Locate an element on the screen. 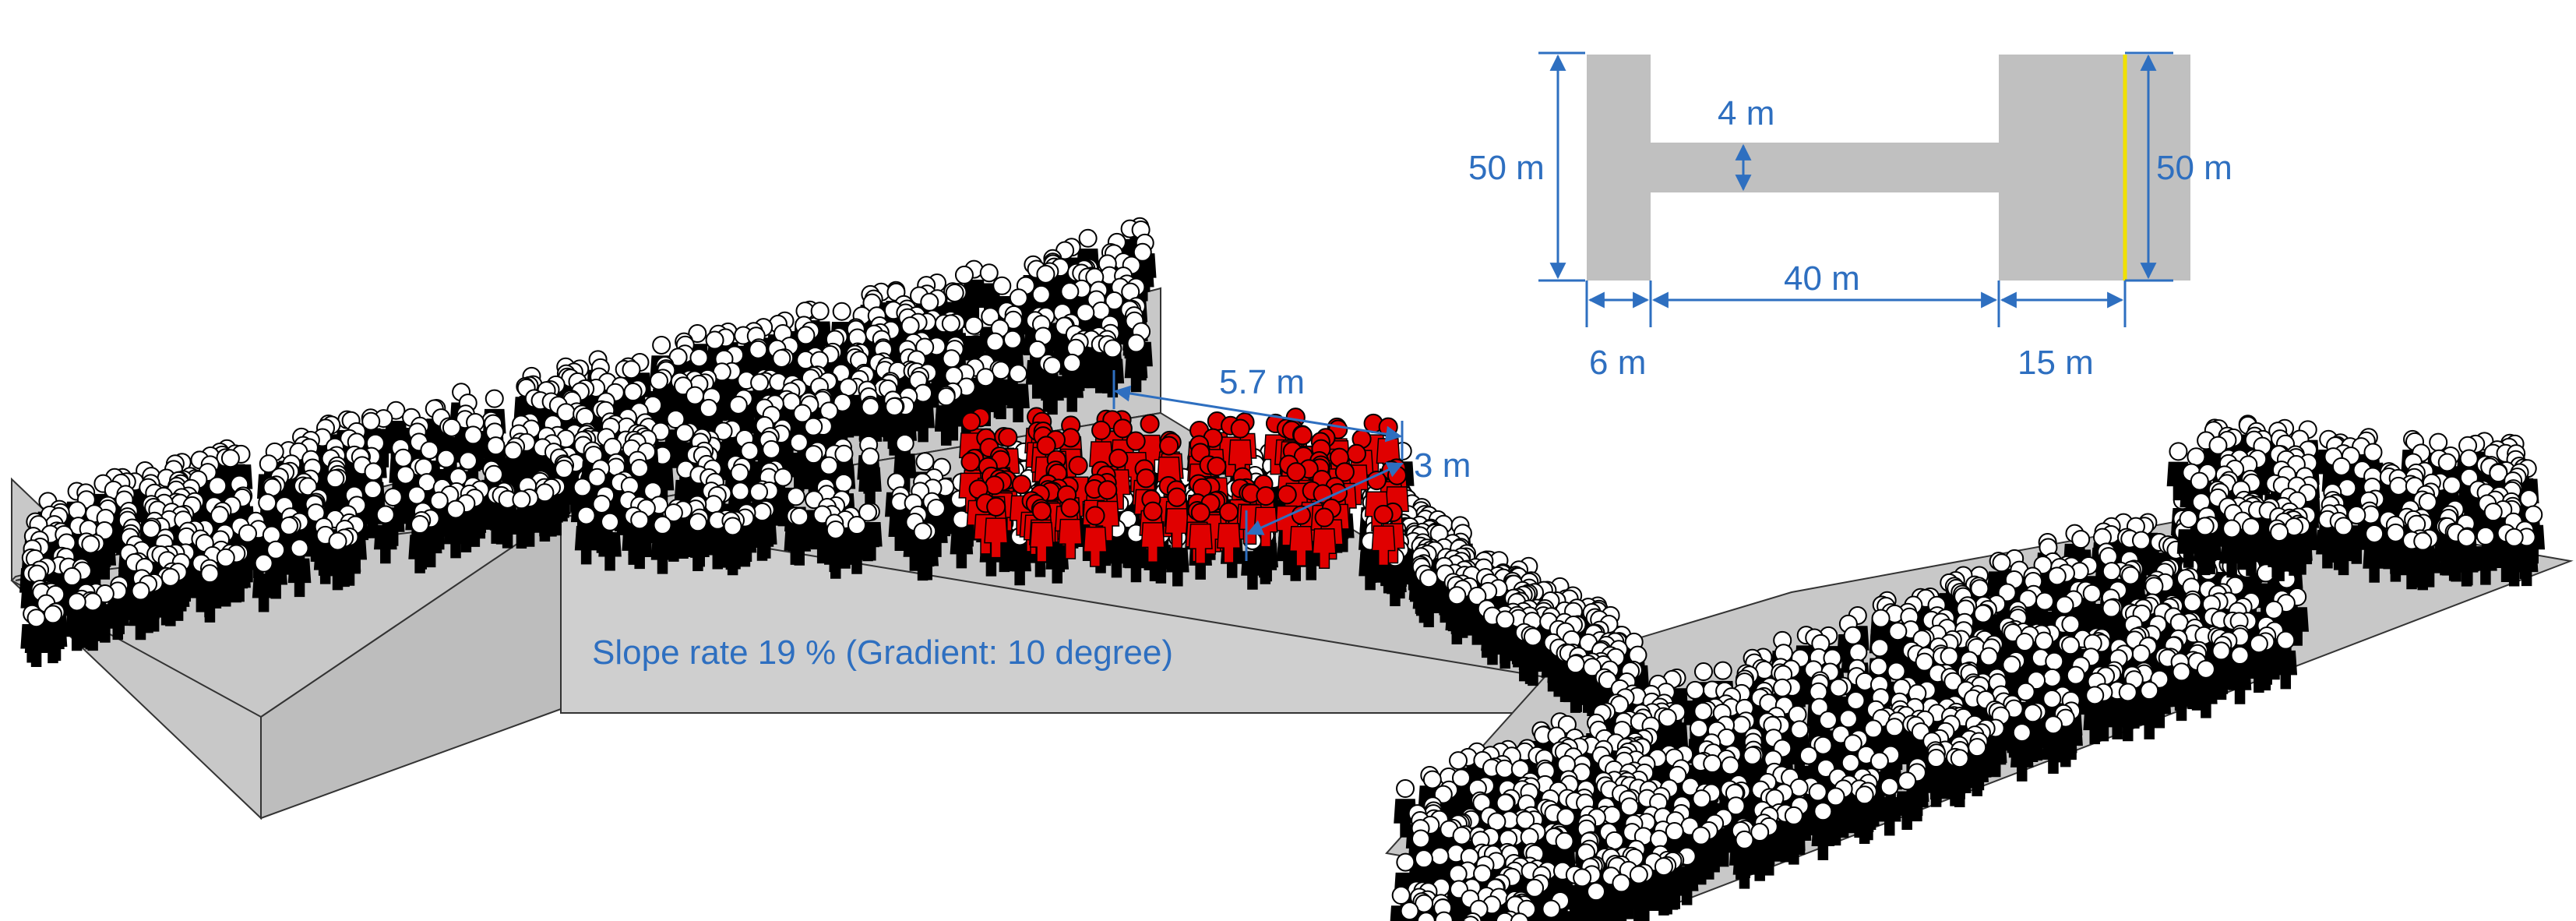 The width and height of the screenshot is (2576, 921). right-depth-label: 15 m is located at coordinates (2055, 363).